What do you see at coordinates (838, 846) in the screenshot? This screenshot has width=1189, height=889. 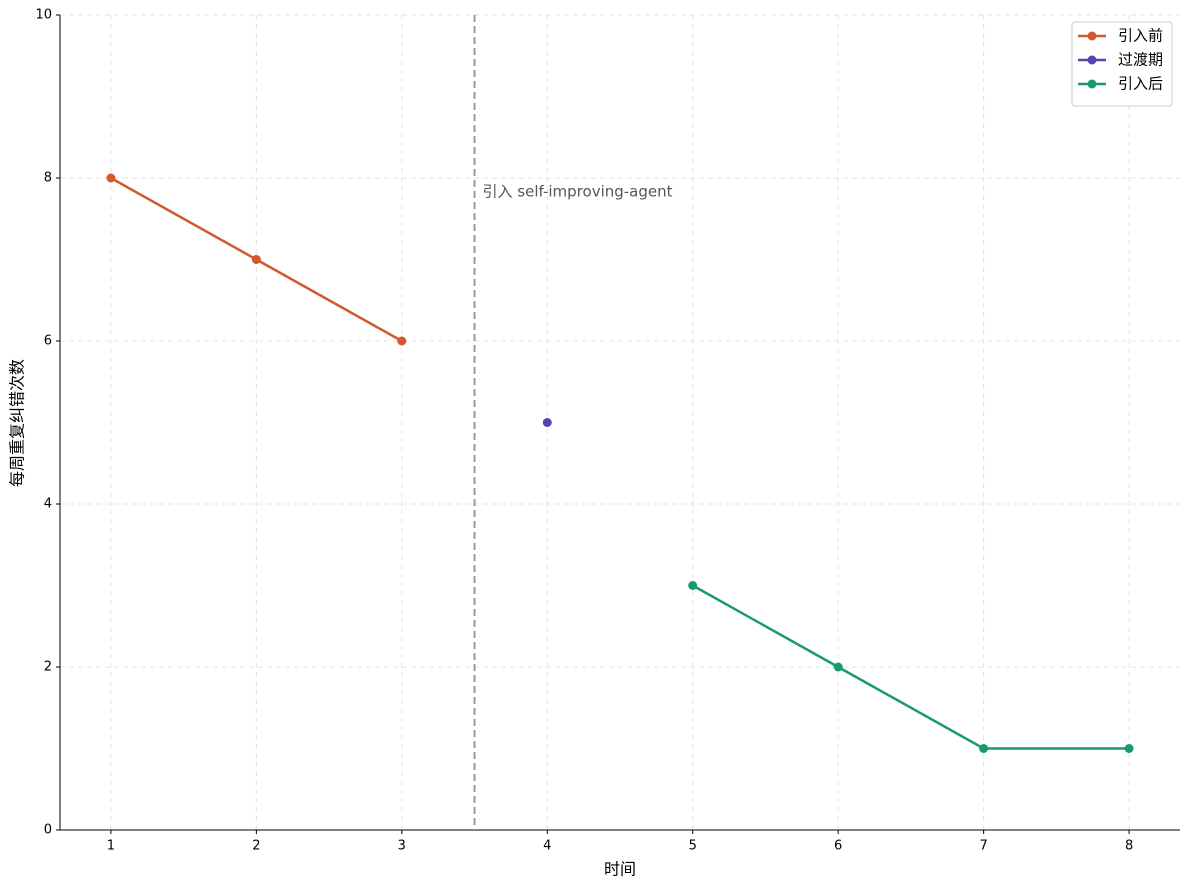 I see `x-tick-label: 6` at bounding box center [838, 846].